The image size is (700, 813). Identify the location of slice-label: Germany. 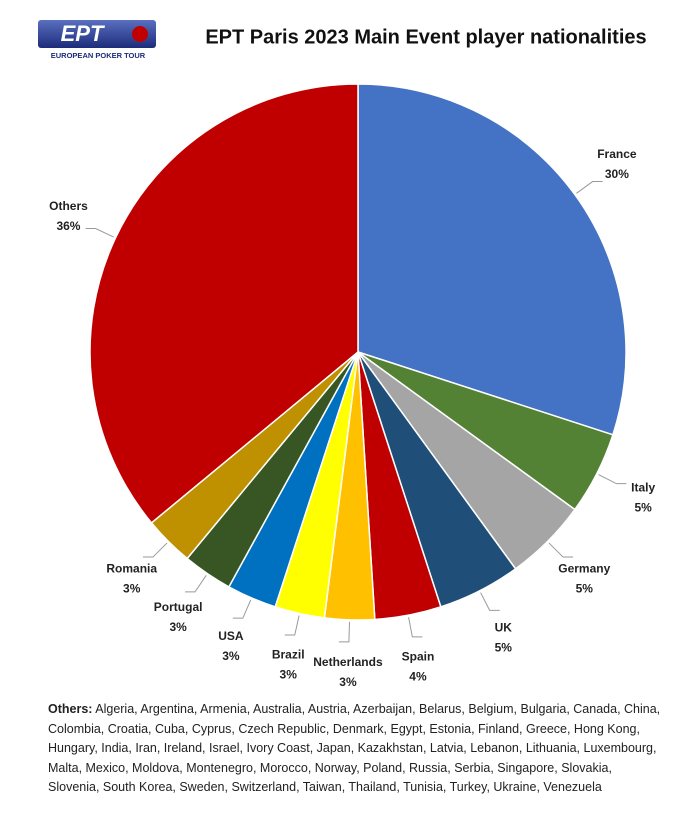
(584, 568).